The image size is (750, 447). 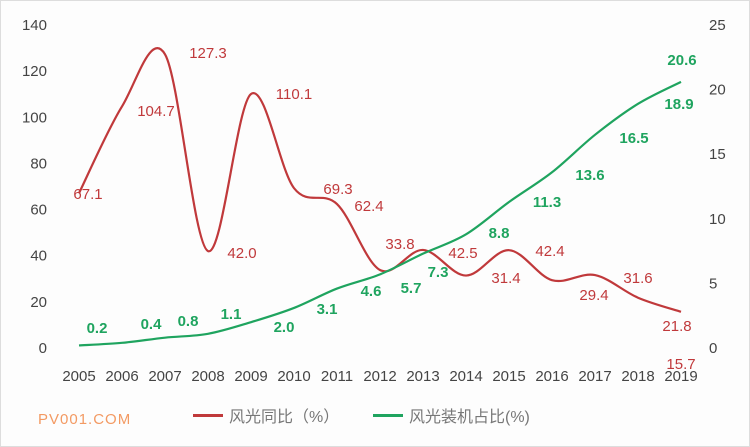 What do you see at coordinates (508, 376) in the screenshot?
I see `x-tick: 2015` at bounding box center [508, 376].